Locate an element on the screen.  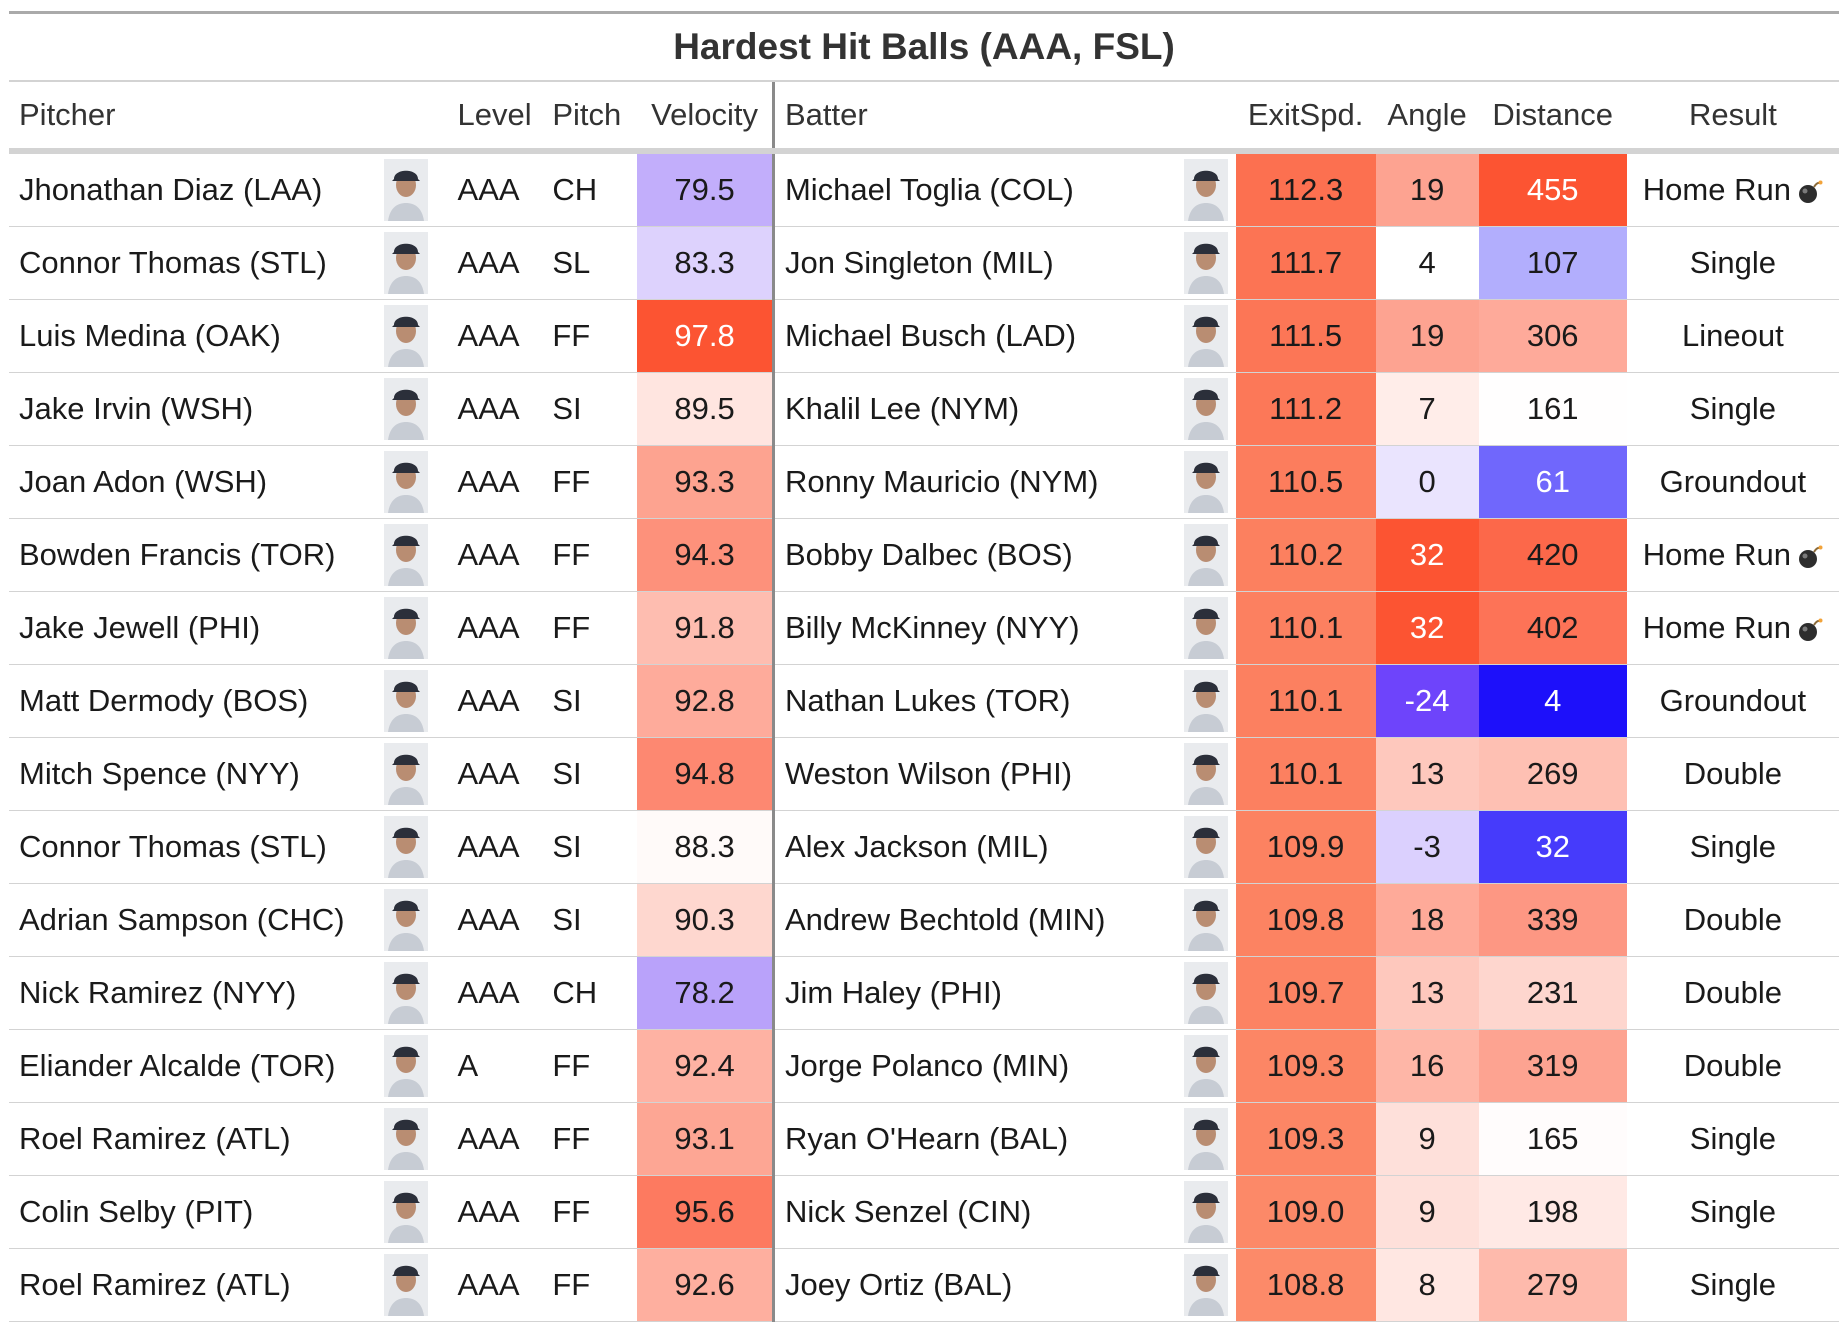
header-exit-speed: ExitSpd. is located at coordinates (1305, 114).